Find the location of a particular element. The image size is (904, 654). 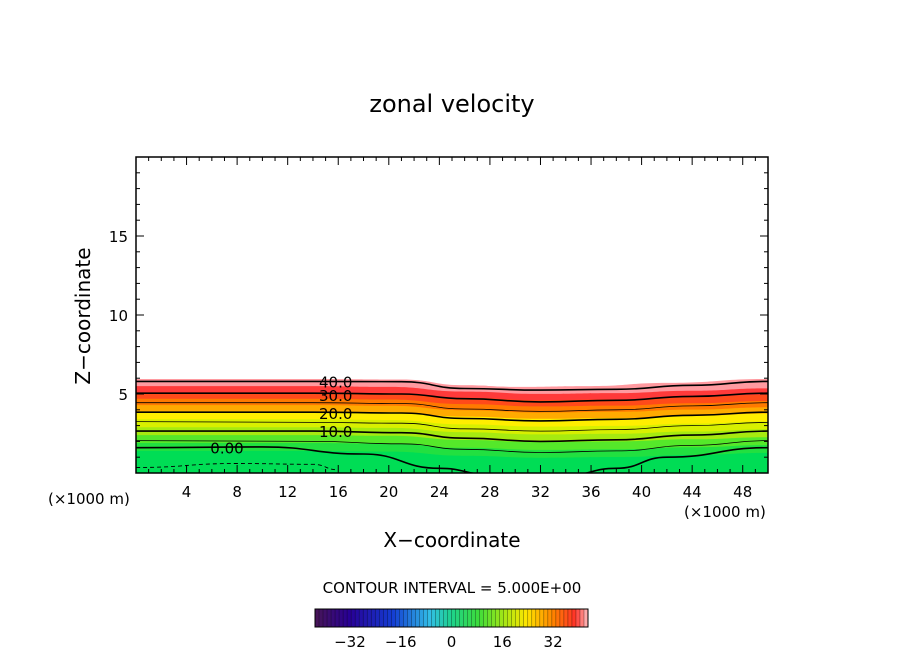

colorbar-frame is located at coordinates (451, 618).